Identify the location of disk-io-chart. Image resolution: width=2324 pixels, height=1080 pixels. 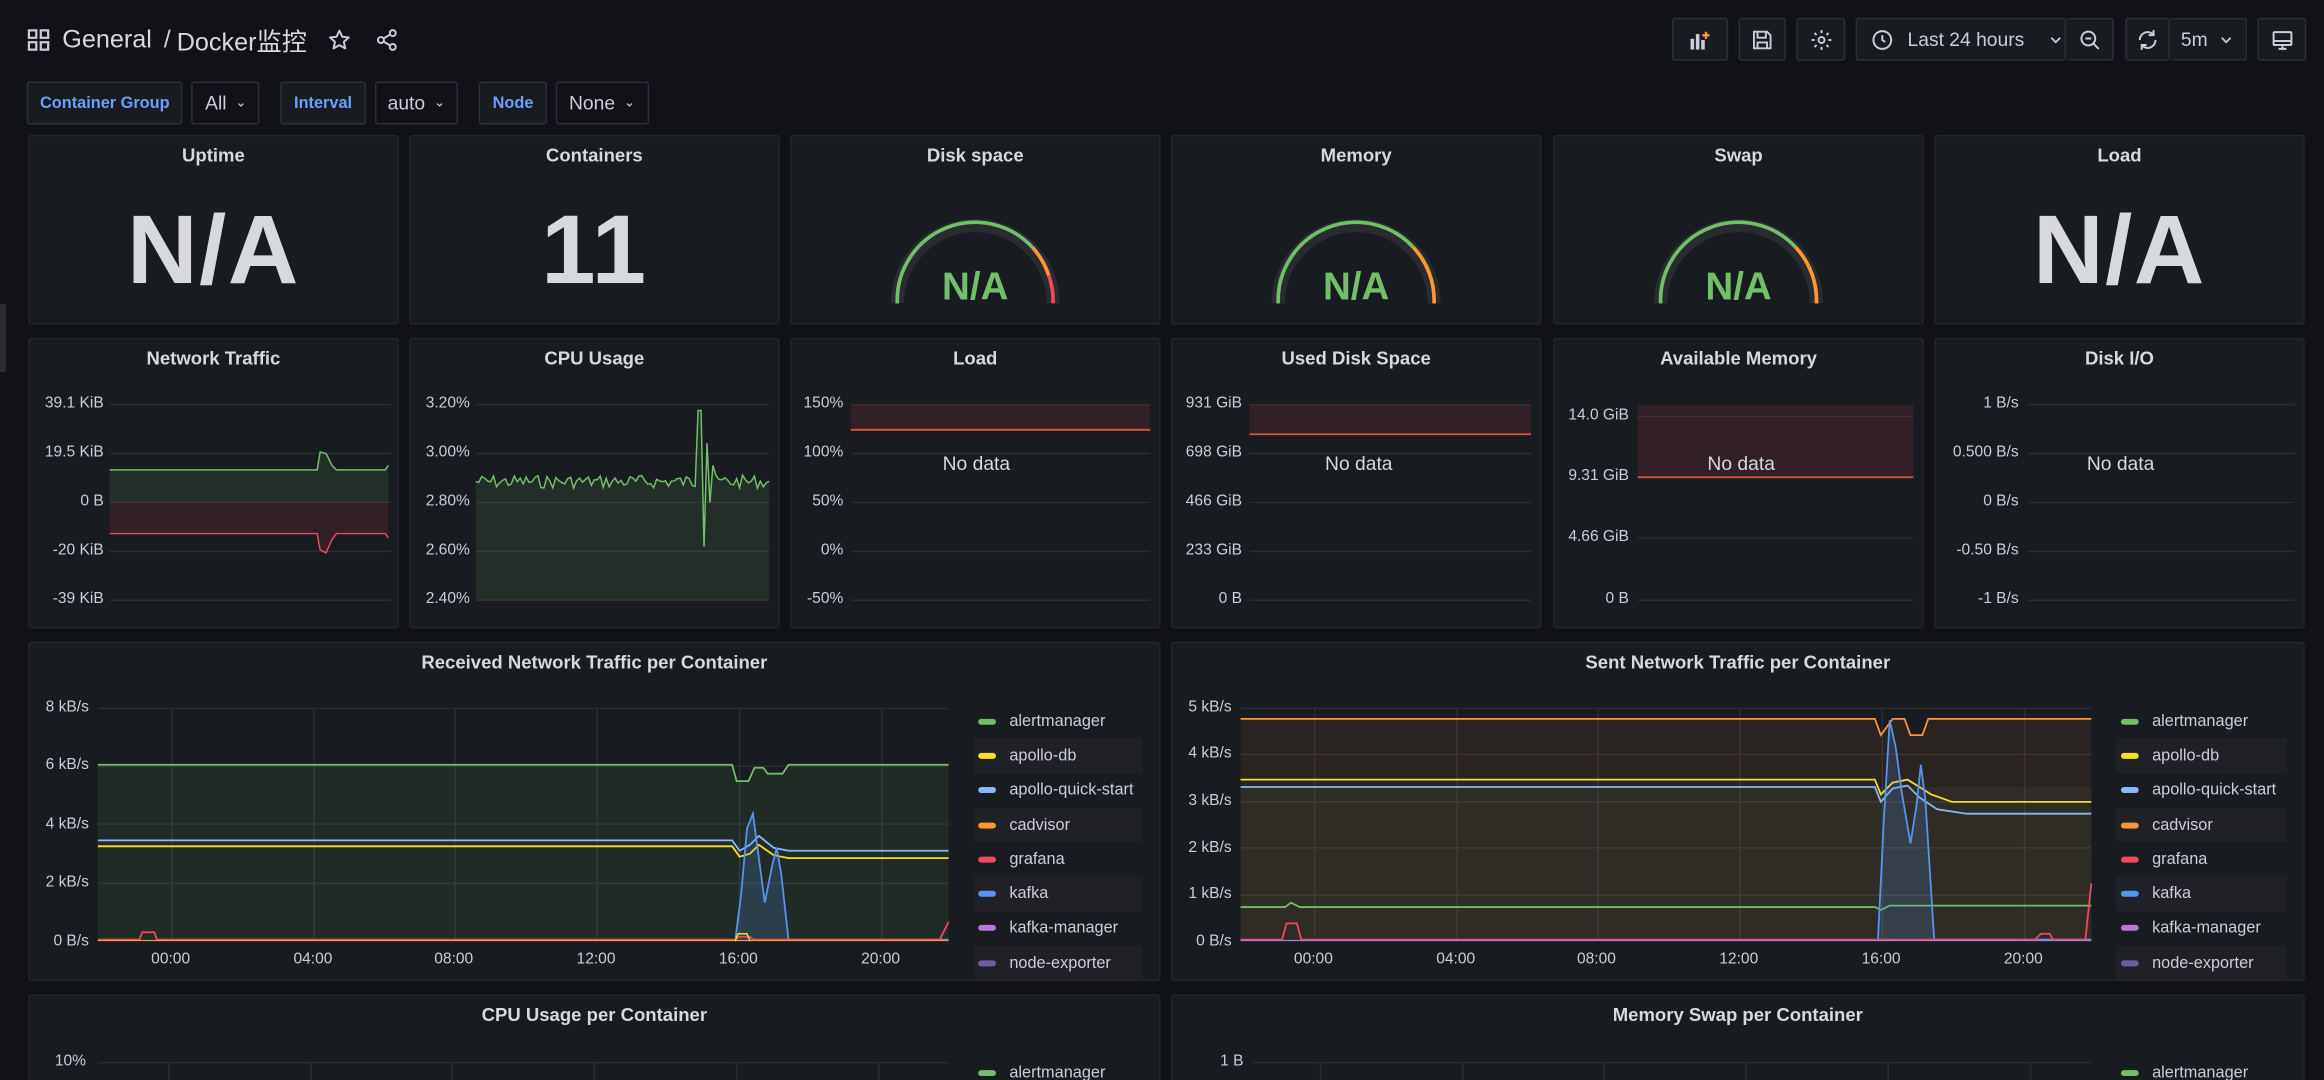
(2161, 502).